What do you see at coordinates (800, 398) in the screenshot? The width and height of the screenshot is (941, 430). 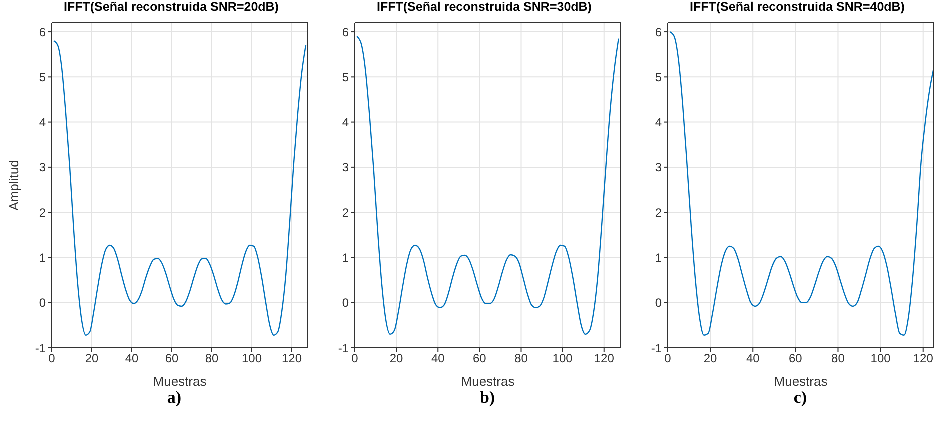 I see `text: c)` at bounding box center [800, 398].